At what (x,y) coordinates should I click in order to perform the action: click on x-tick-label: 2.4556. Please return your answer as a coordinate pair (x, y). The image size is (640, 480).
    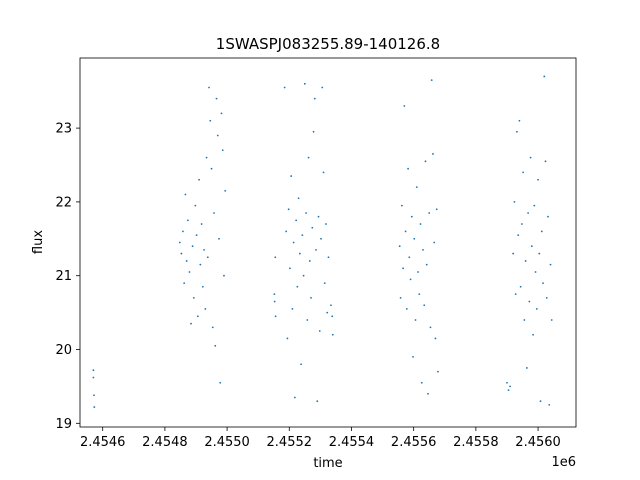
    Looking at the image, I should click on (414, 442).